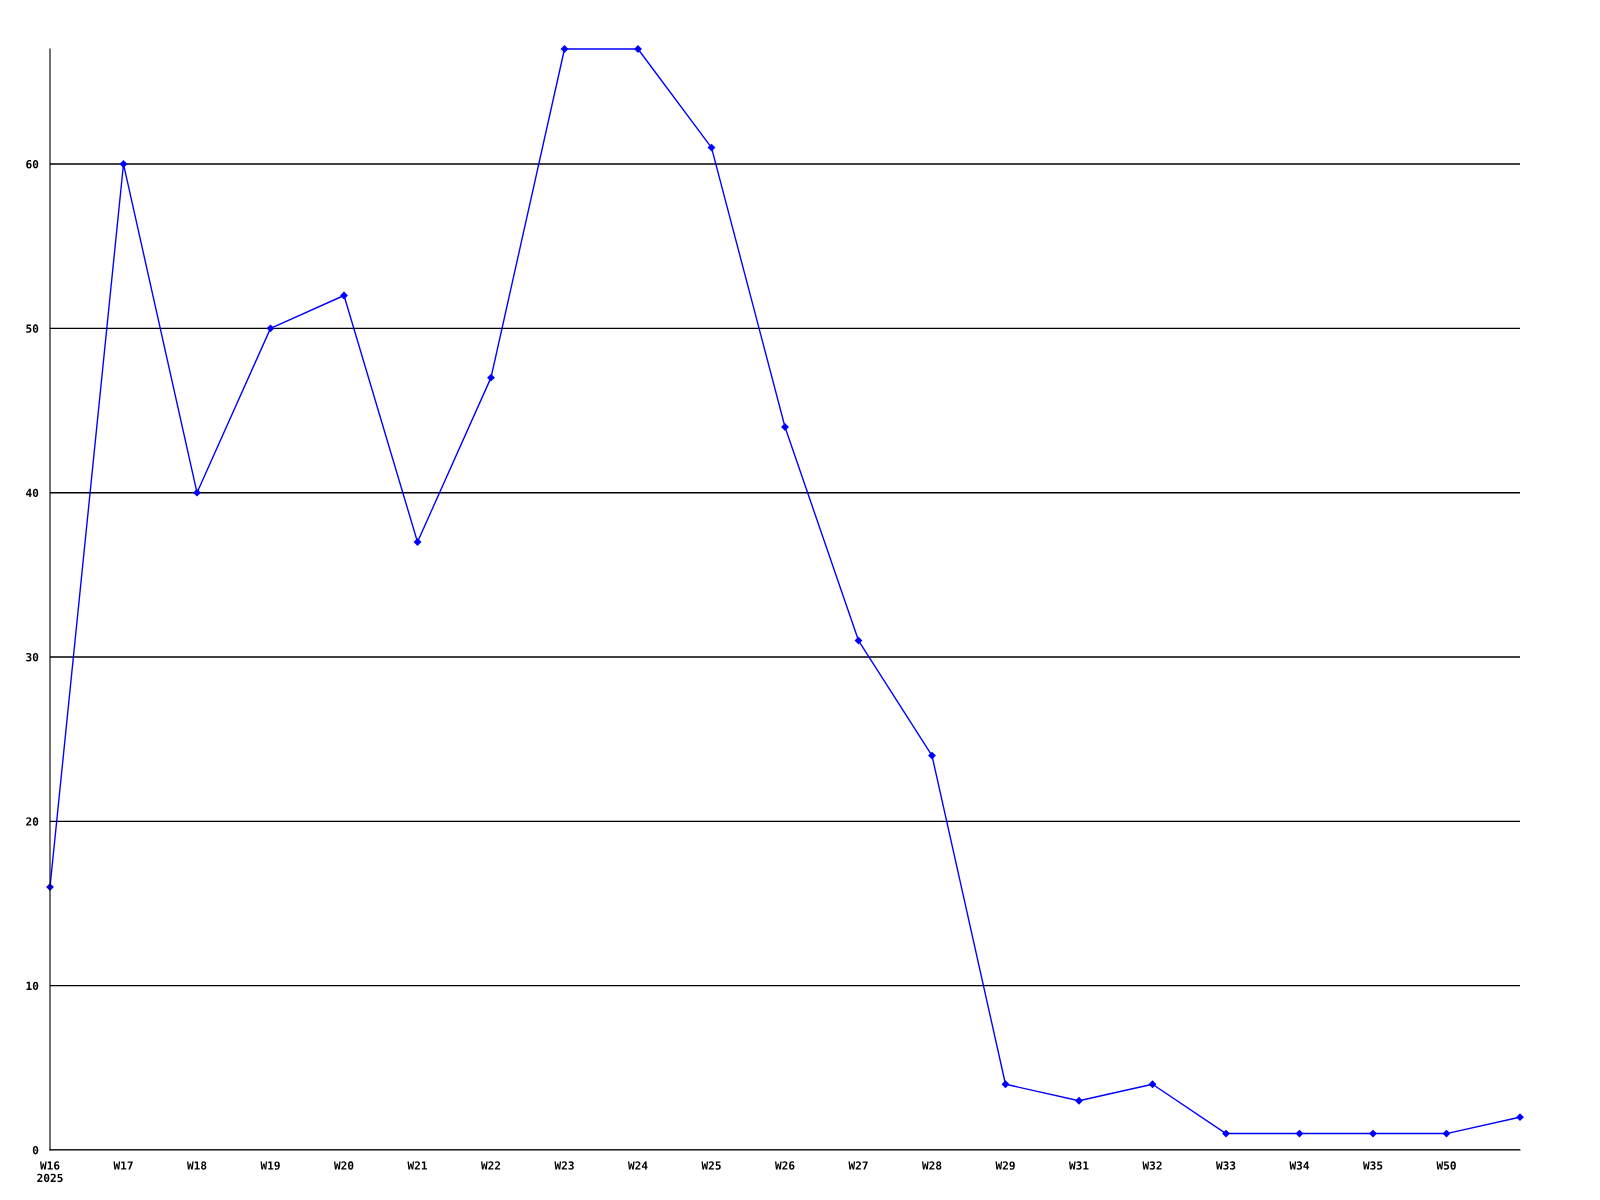  I want to click on x-tick-label: W28, so click(931, 1165).